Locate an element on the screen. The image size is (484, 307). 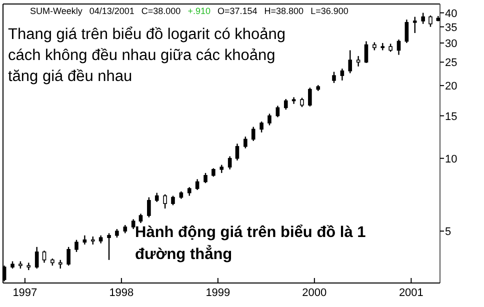
y-tick-label: 30 is located at coordinates (451, 44).